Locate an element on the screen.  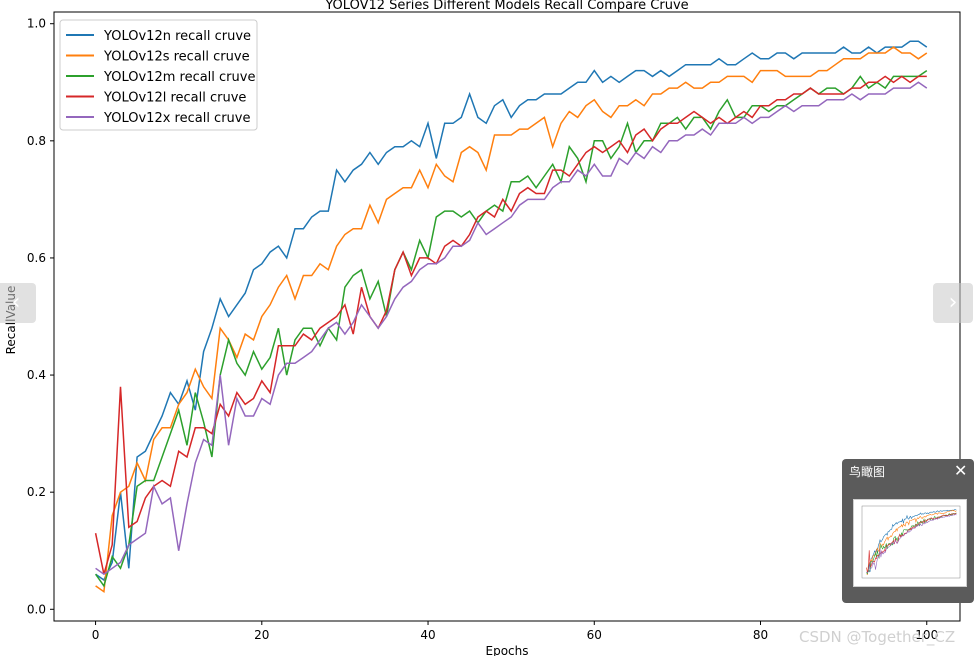
minimap-thumbnail is located at coordinates (911, 542).